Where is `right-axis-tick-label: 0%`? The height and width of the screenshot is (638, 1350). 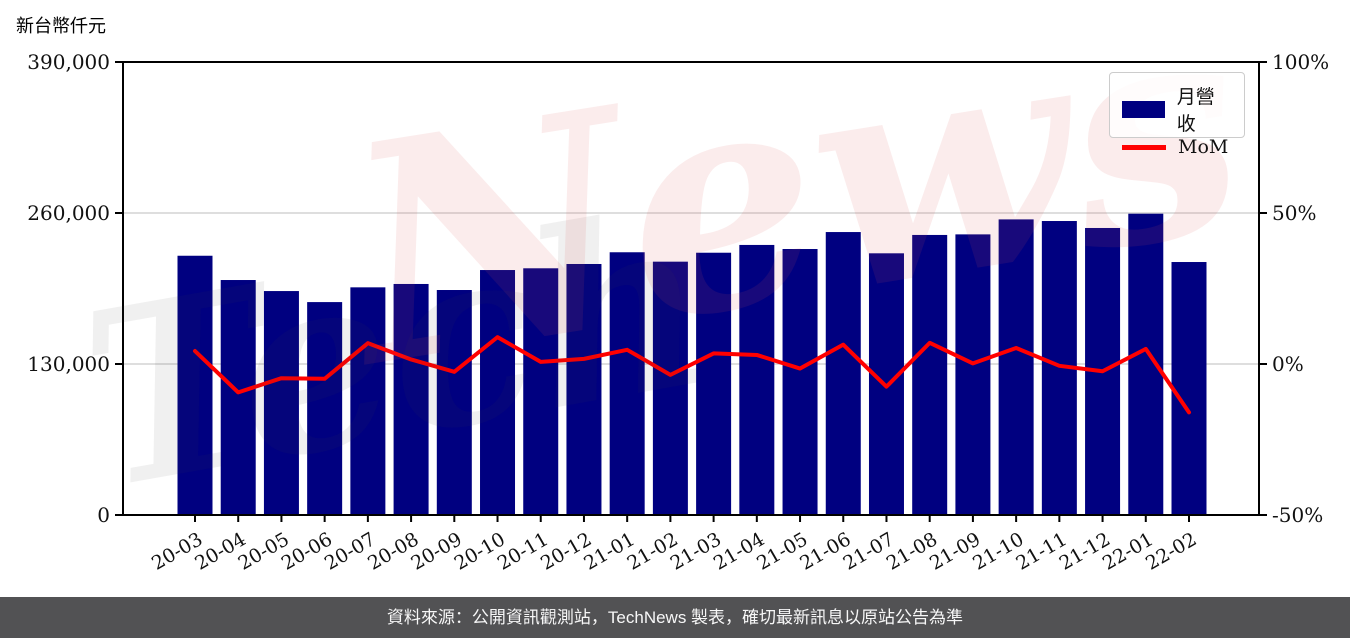
right-axis-tick-label: 0% is located at coordinates (1288, 364).